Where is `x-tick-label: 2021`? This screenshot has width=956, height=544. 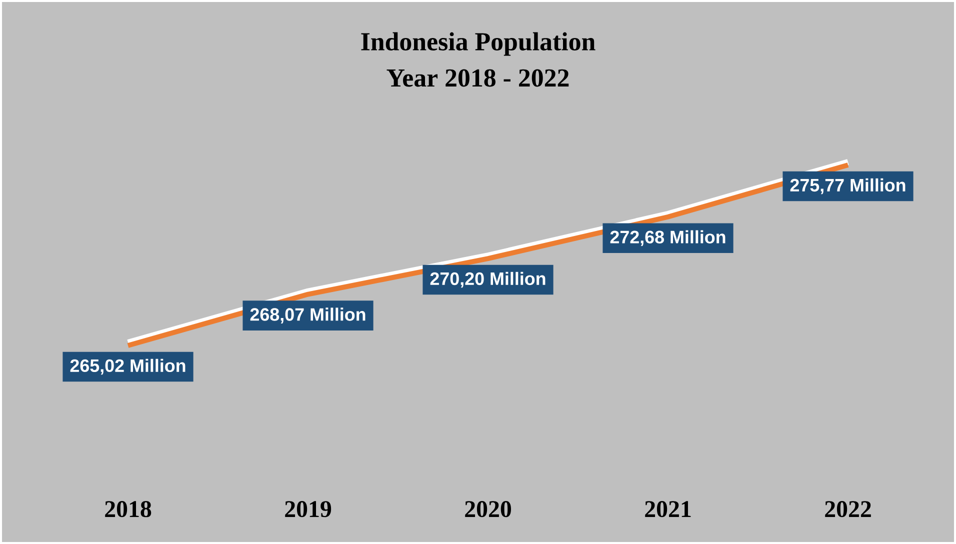
x-tick-label: 2021 is located at coordinates (668, 509).